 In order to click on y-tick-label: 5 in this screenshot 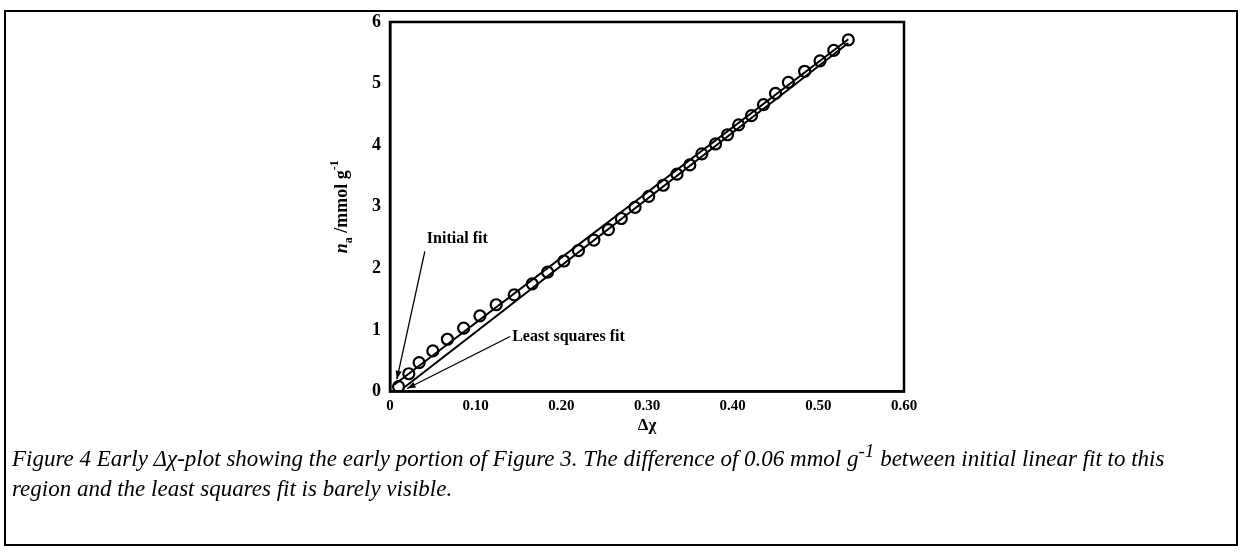, I will do `click(376, 82)`.